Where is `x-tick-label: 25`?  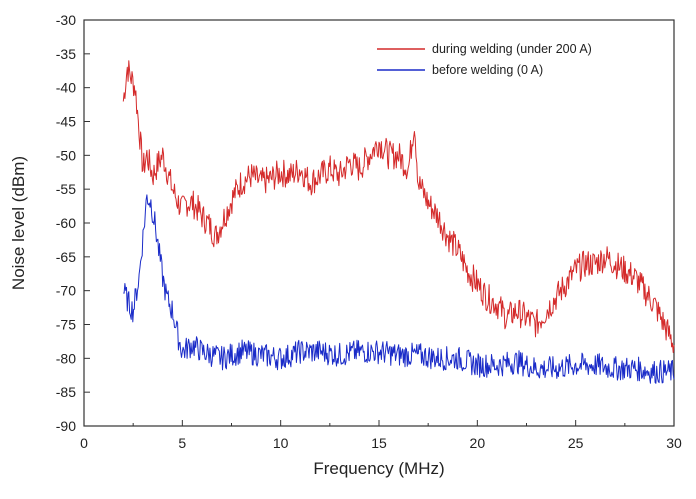
x-tick-label: 25 is located at coordinates (576, 443).